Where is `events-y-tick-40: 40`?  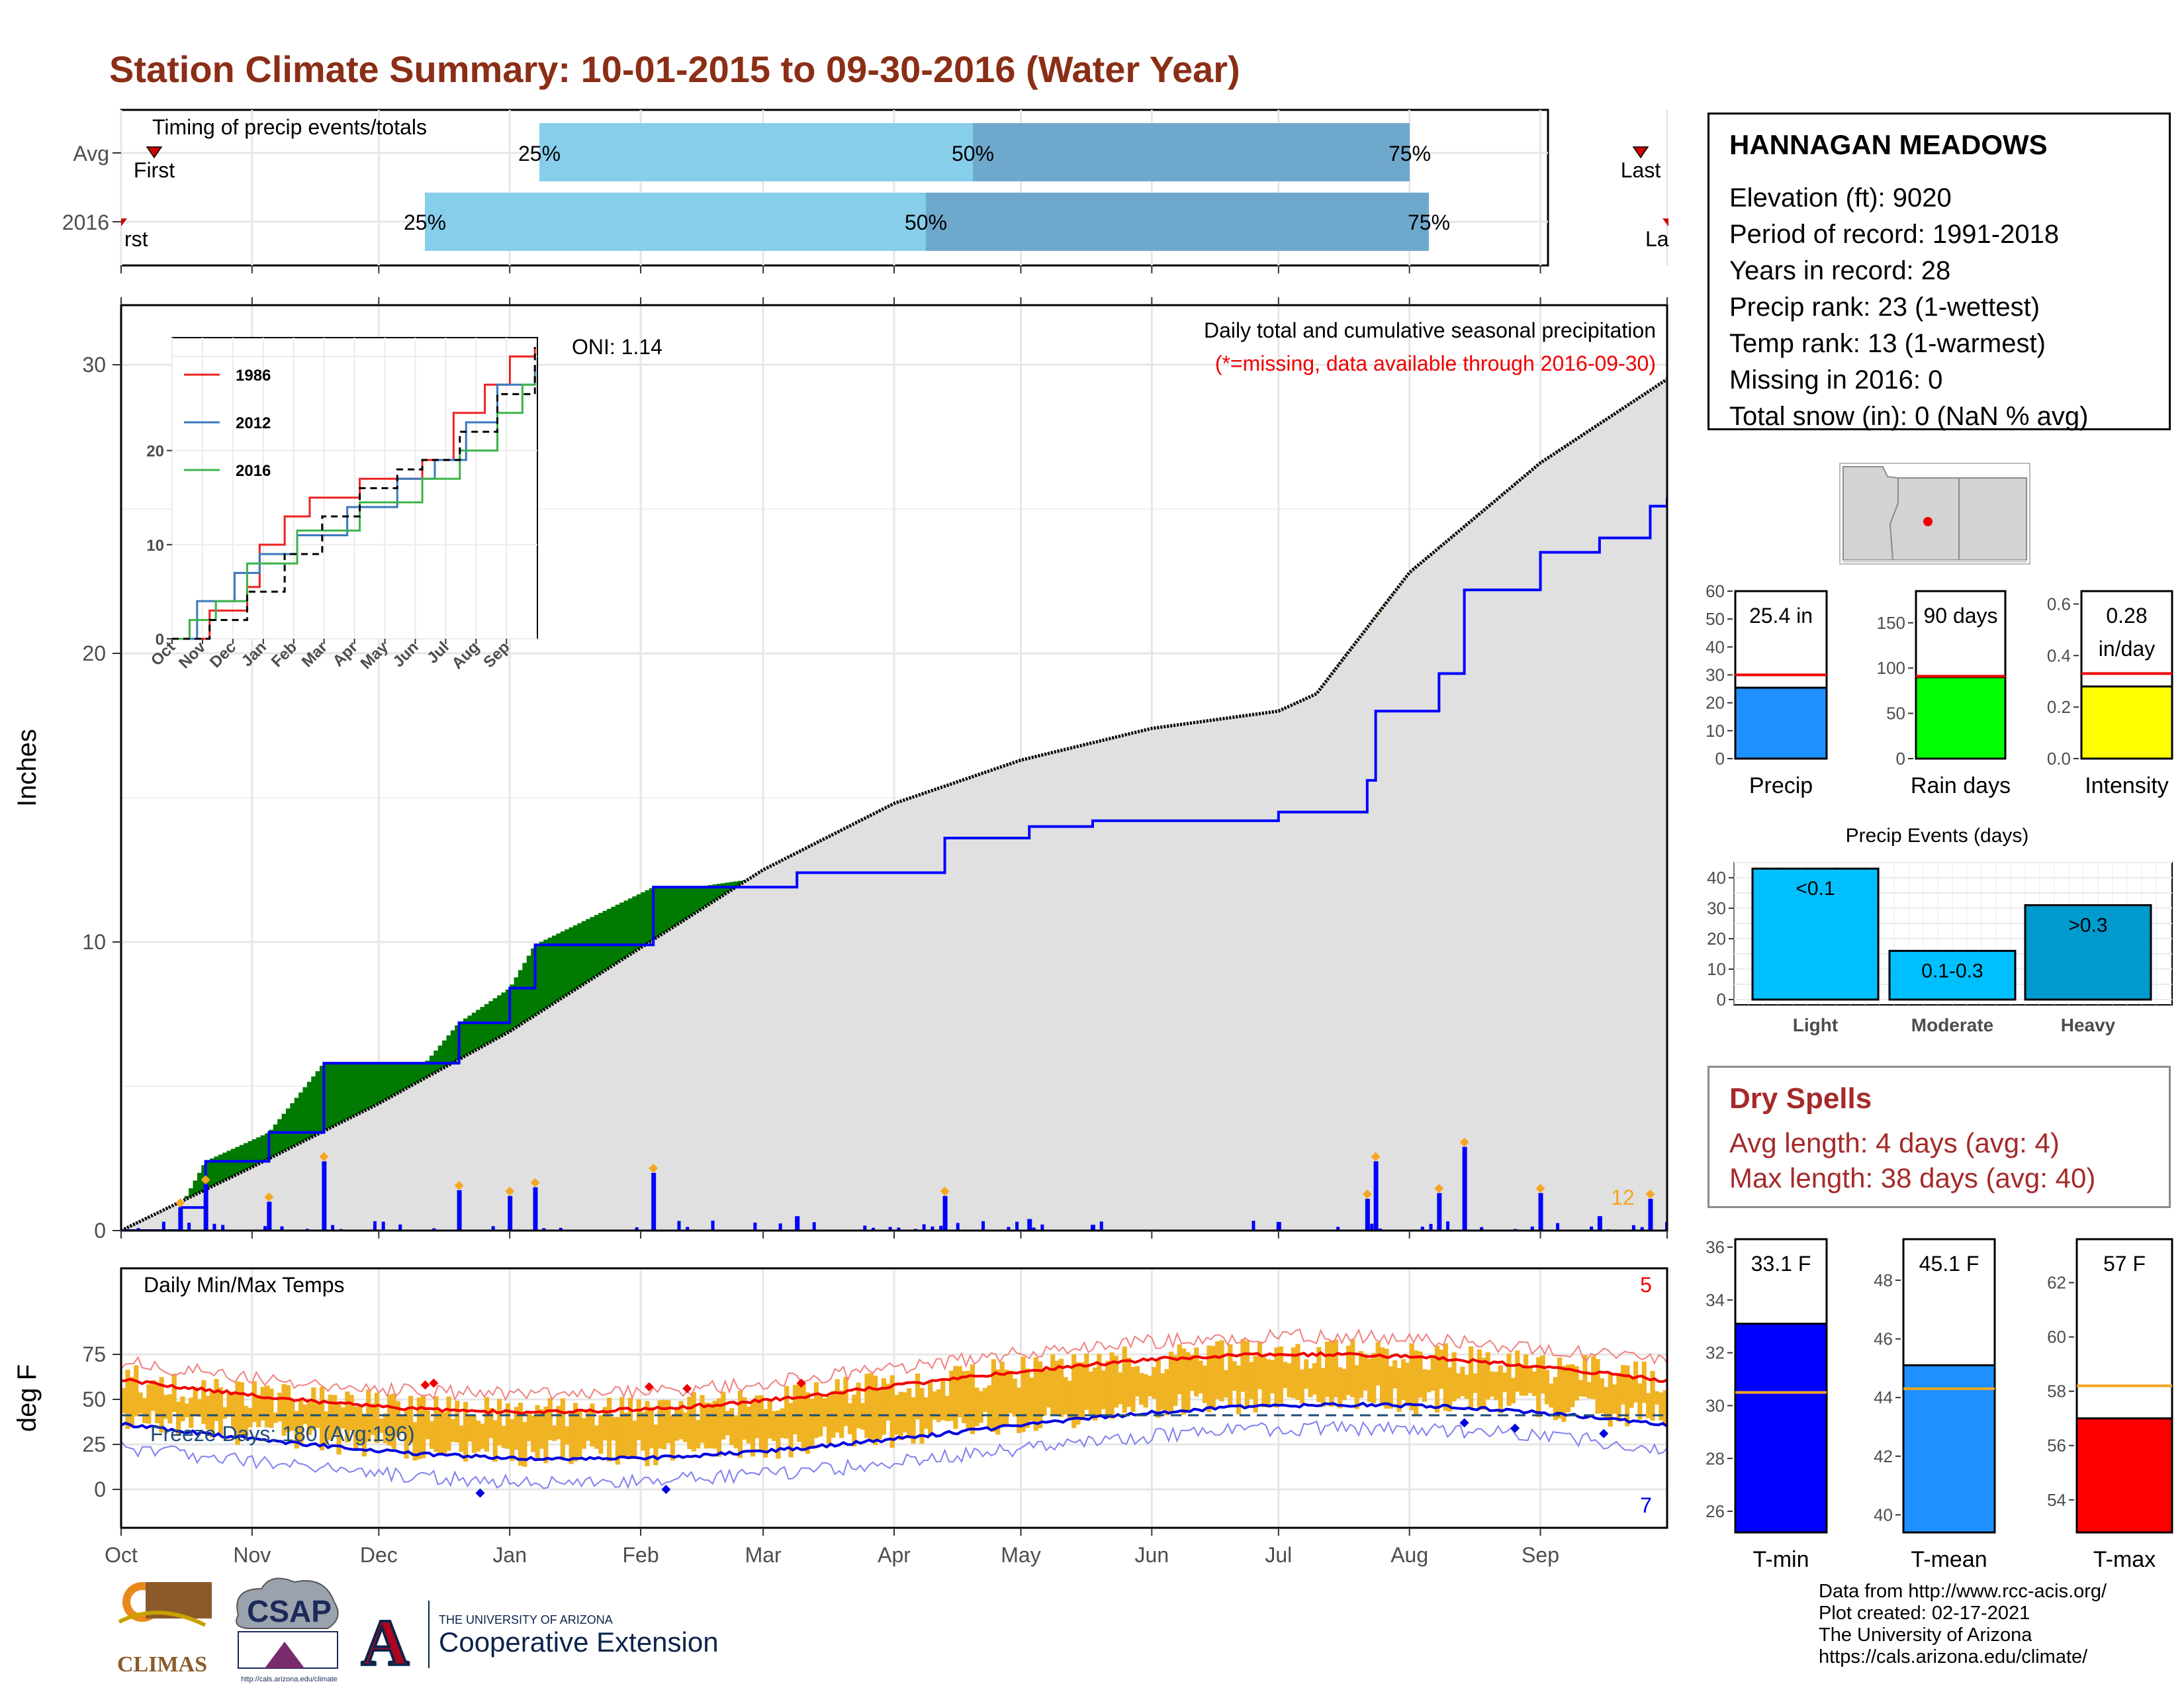 events-y-tick-40: 40 is located at coordinates (1716, 878).